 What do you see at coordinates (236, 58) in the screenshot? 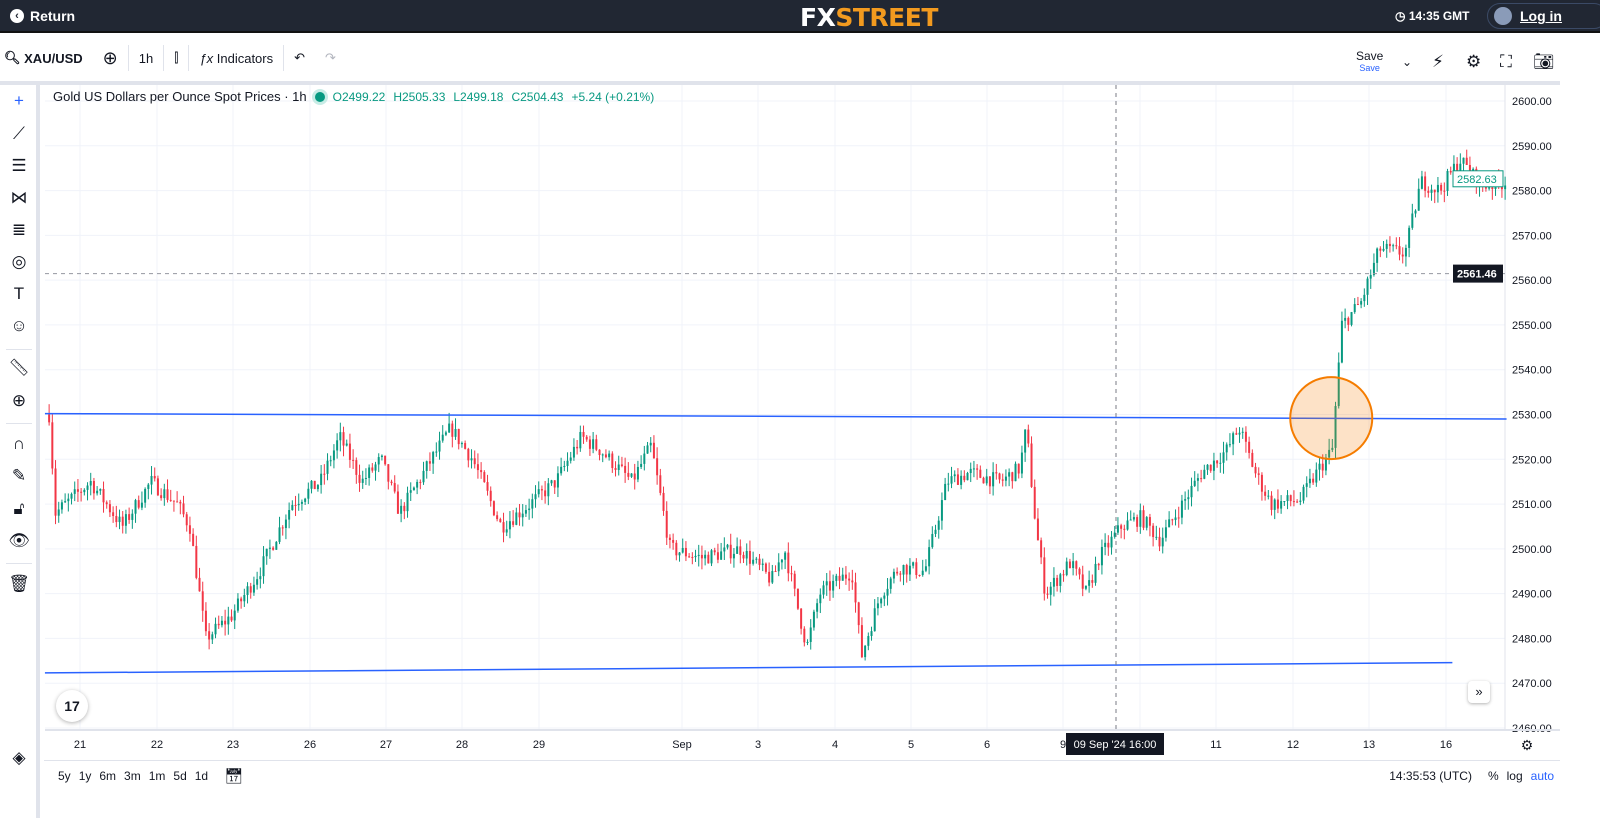
I see `indicators-button: ƒx Indicators` at bounding box center [236, 58].